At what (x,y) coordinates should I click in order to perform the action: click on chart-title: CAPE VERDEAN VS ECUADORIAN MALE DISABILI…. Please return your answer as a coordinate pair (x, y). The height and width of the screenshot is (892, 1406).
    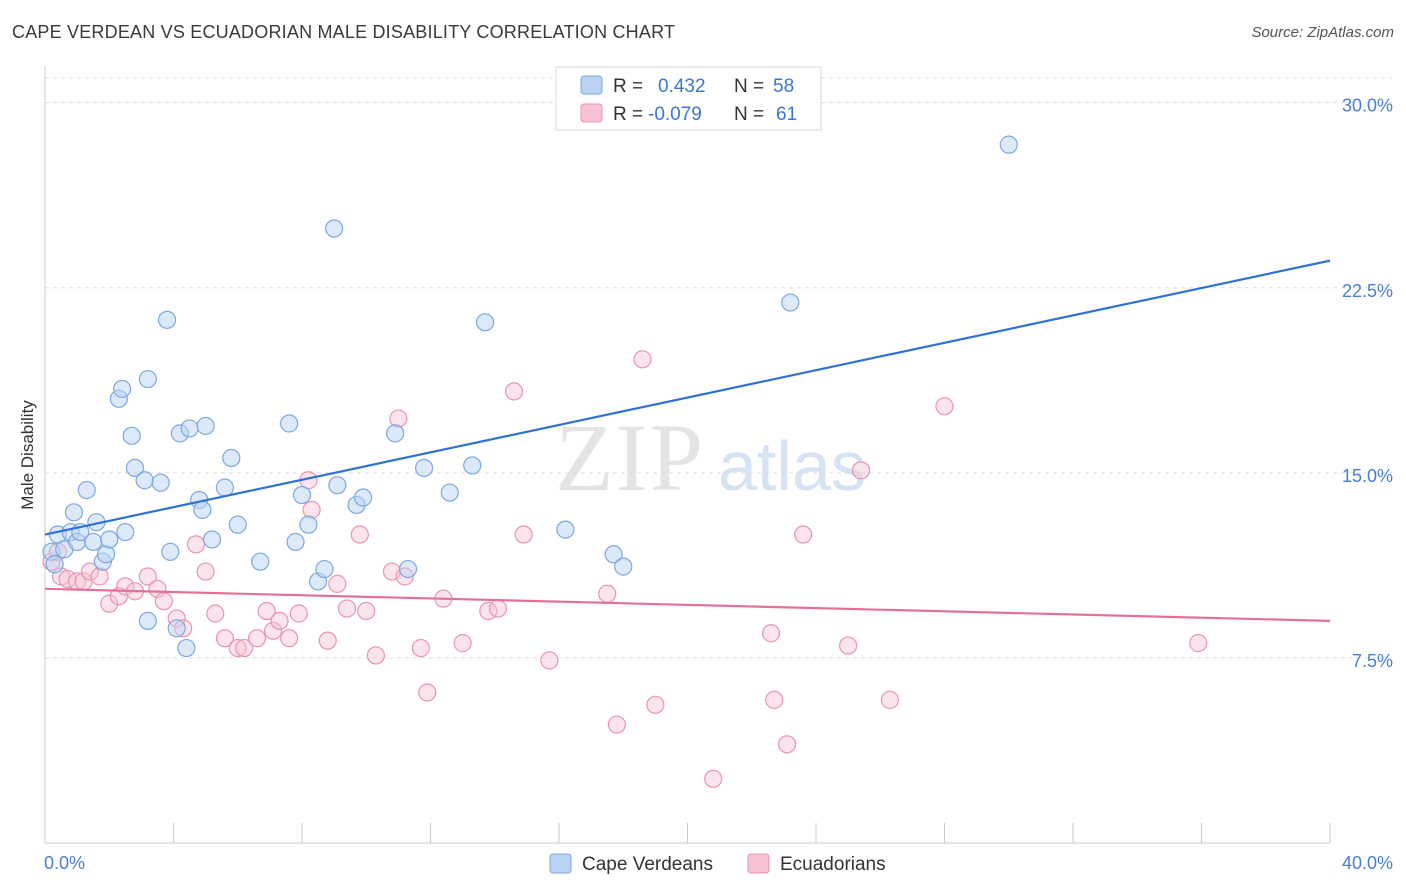
    Looking at the image, I should click on (344, 32).